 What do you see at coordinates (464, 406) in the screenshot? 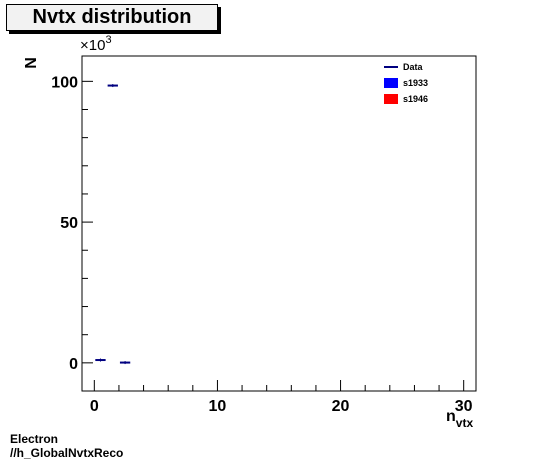
I see `x-tick-label: 30` at bounding box center [464, 406].